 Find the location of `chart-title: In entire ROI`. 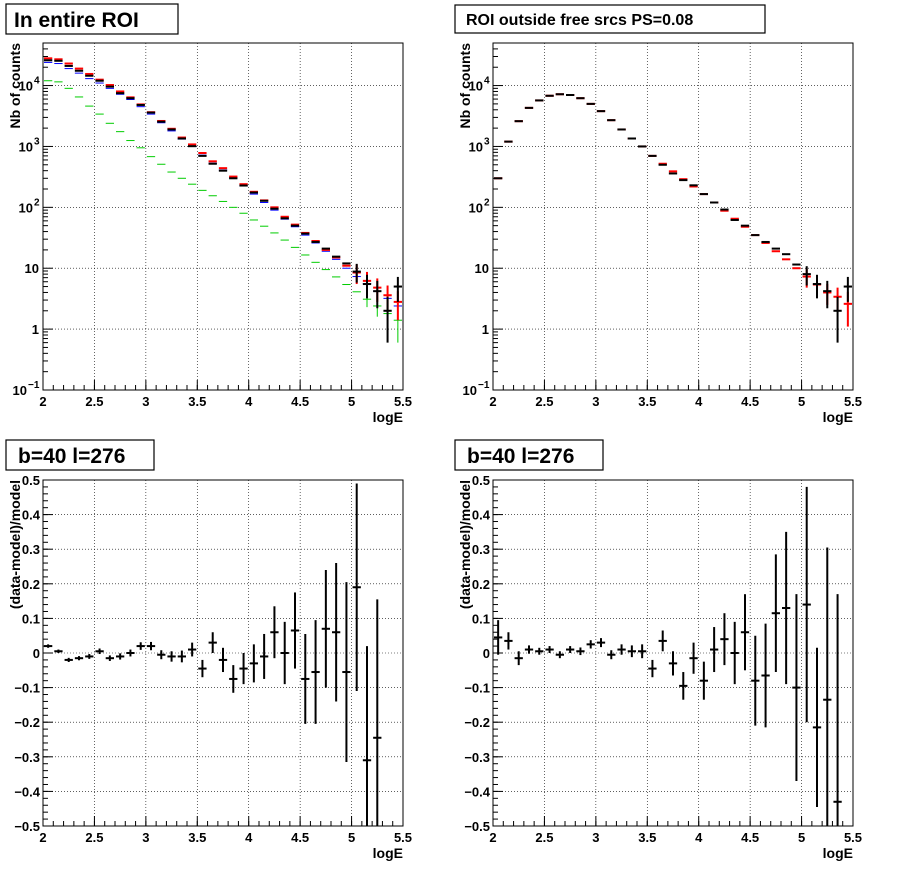

chart-title: In entire ROI is located at coordinates (76, 20).